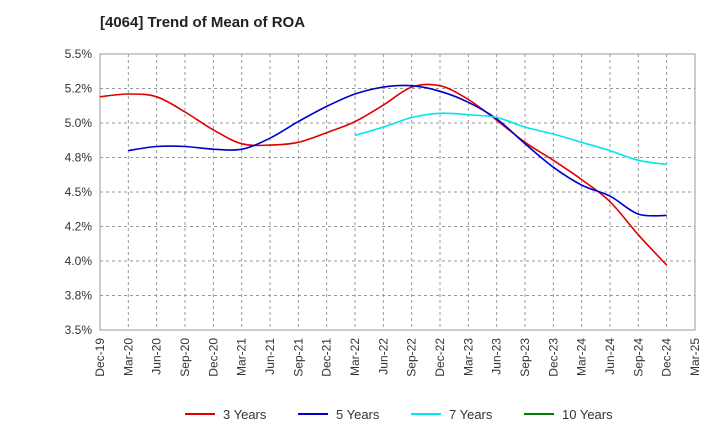  What do you see at coordinates (298, 357) in the screenshot?
I see `x-tick-label: Sep-21` at bounding box center [298, 357].